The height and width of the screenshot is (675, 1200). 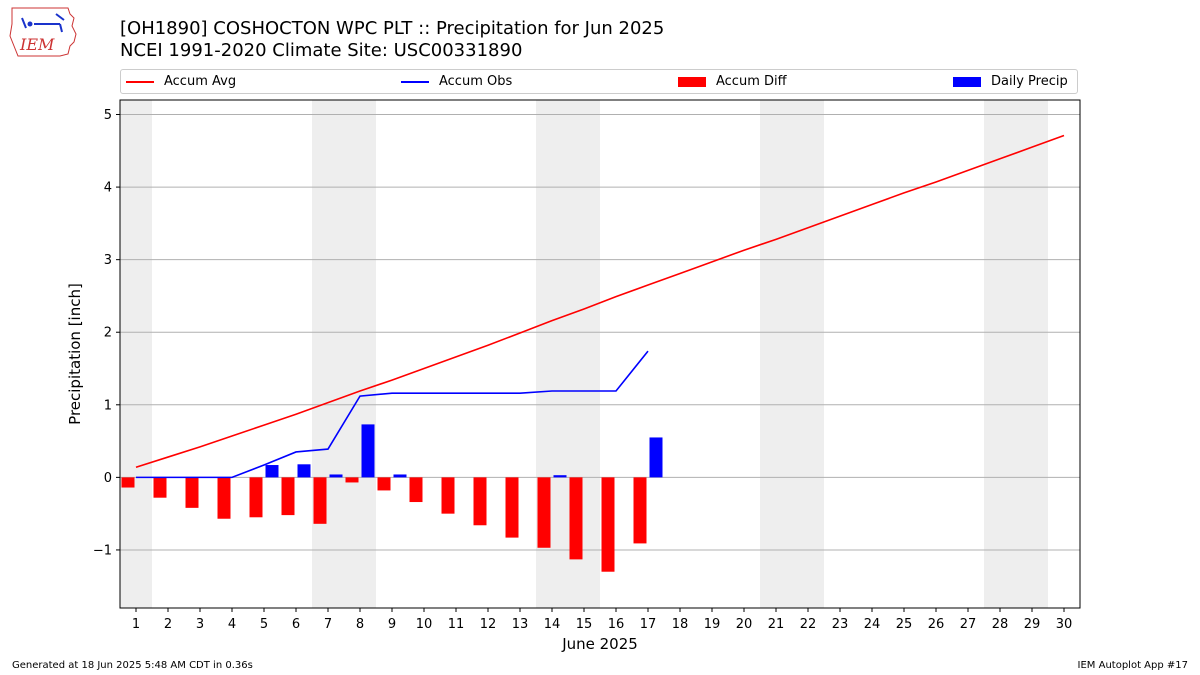 I want to click on legend-item-accum-diff: Accum Diff, so click(x=732, y=81).